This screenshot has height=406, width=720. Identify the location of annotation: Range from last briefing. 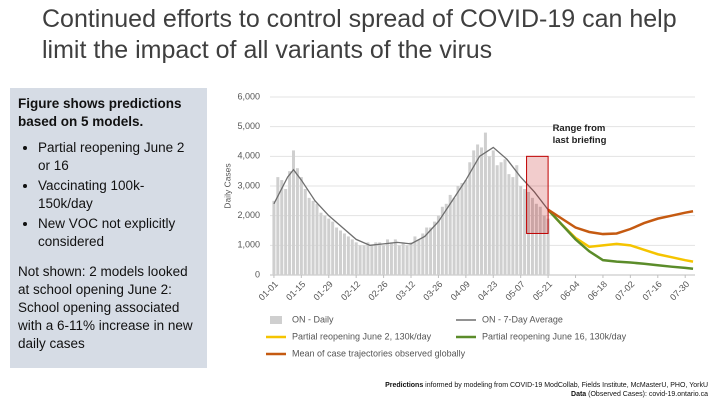
(579, 135).